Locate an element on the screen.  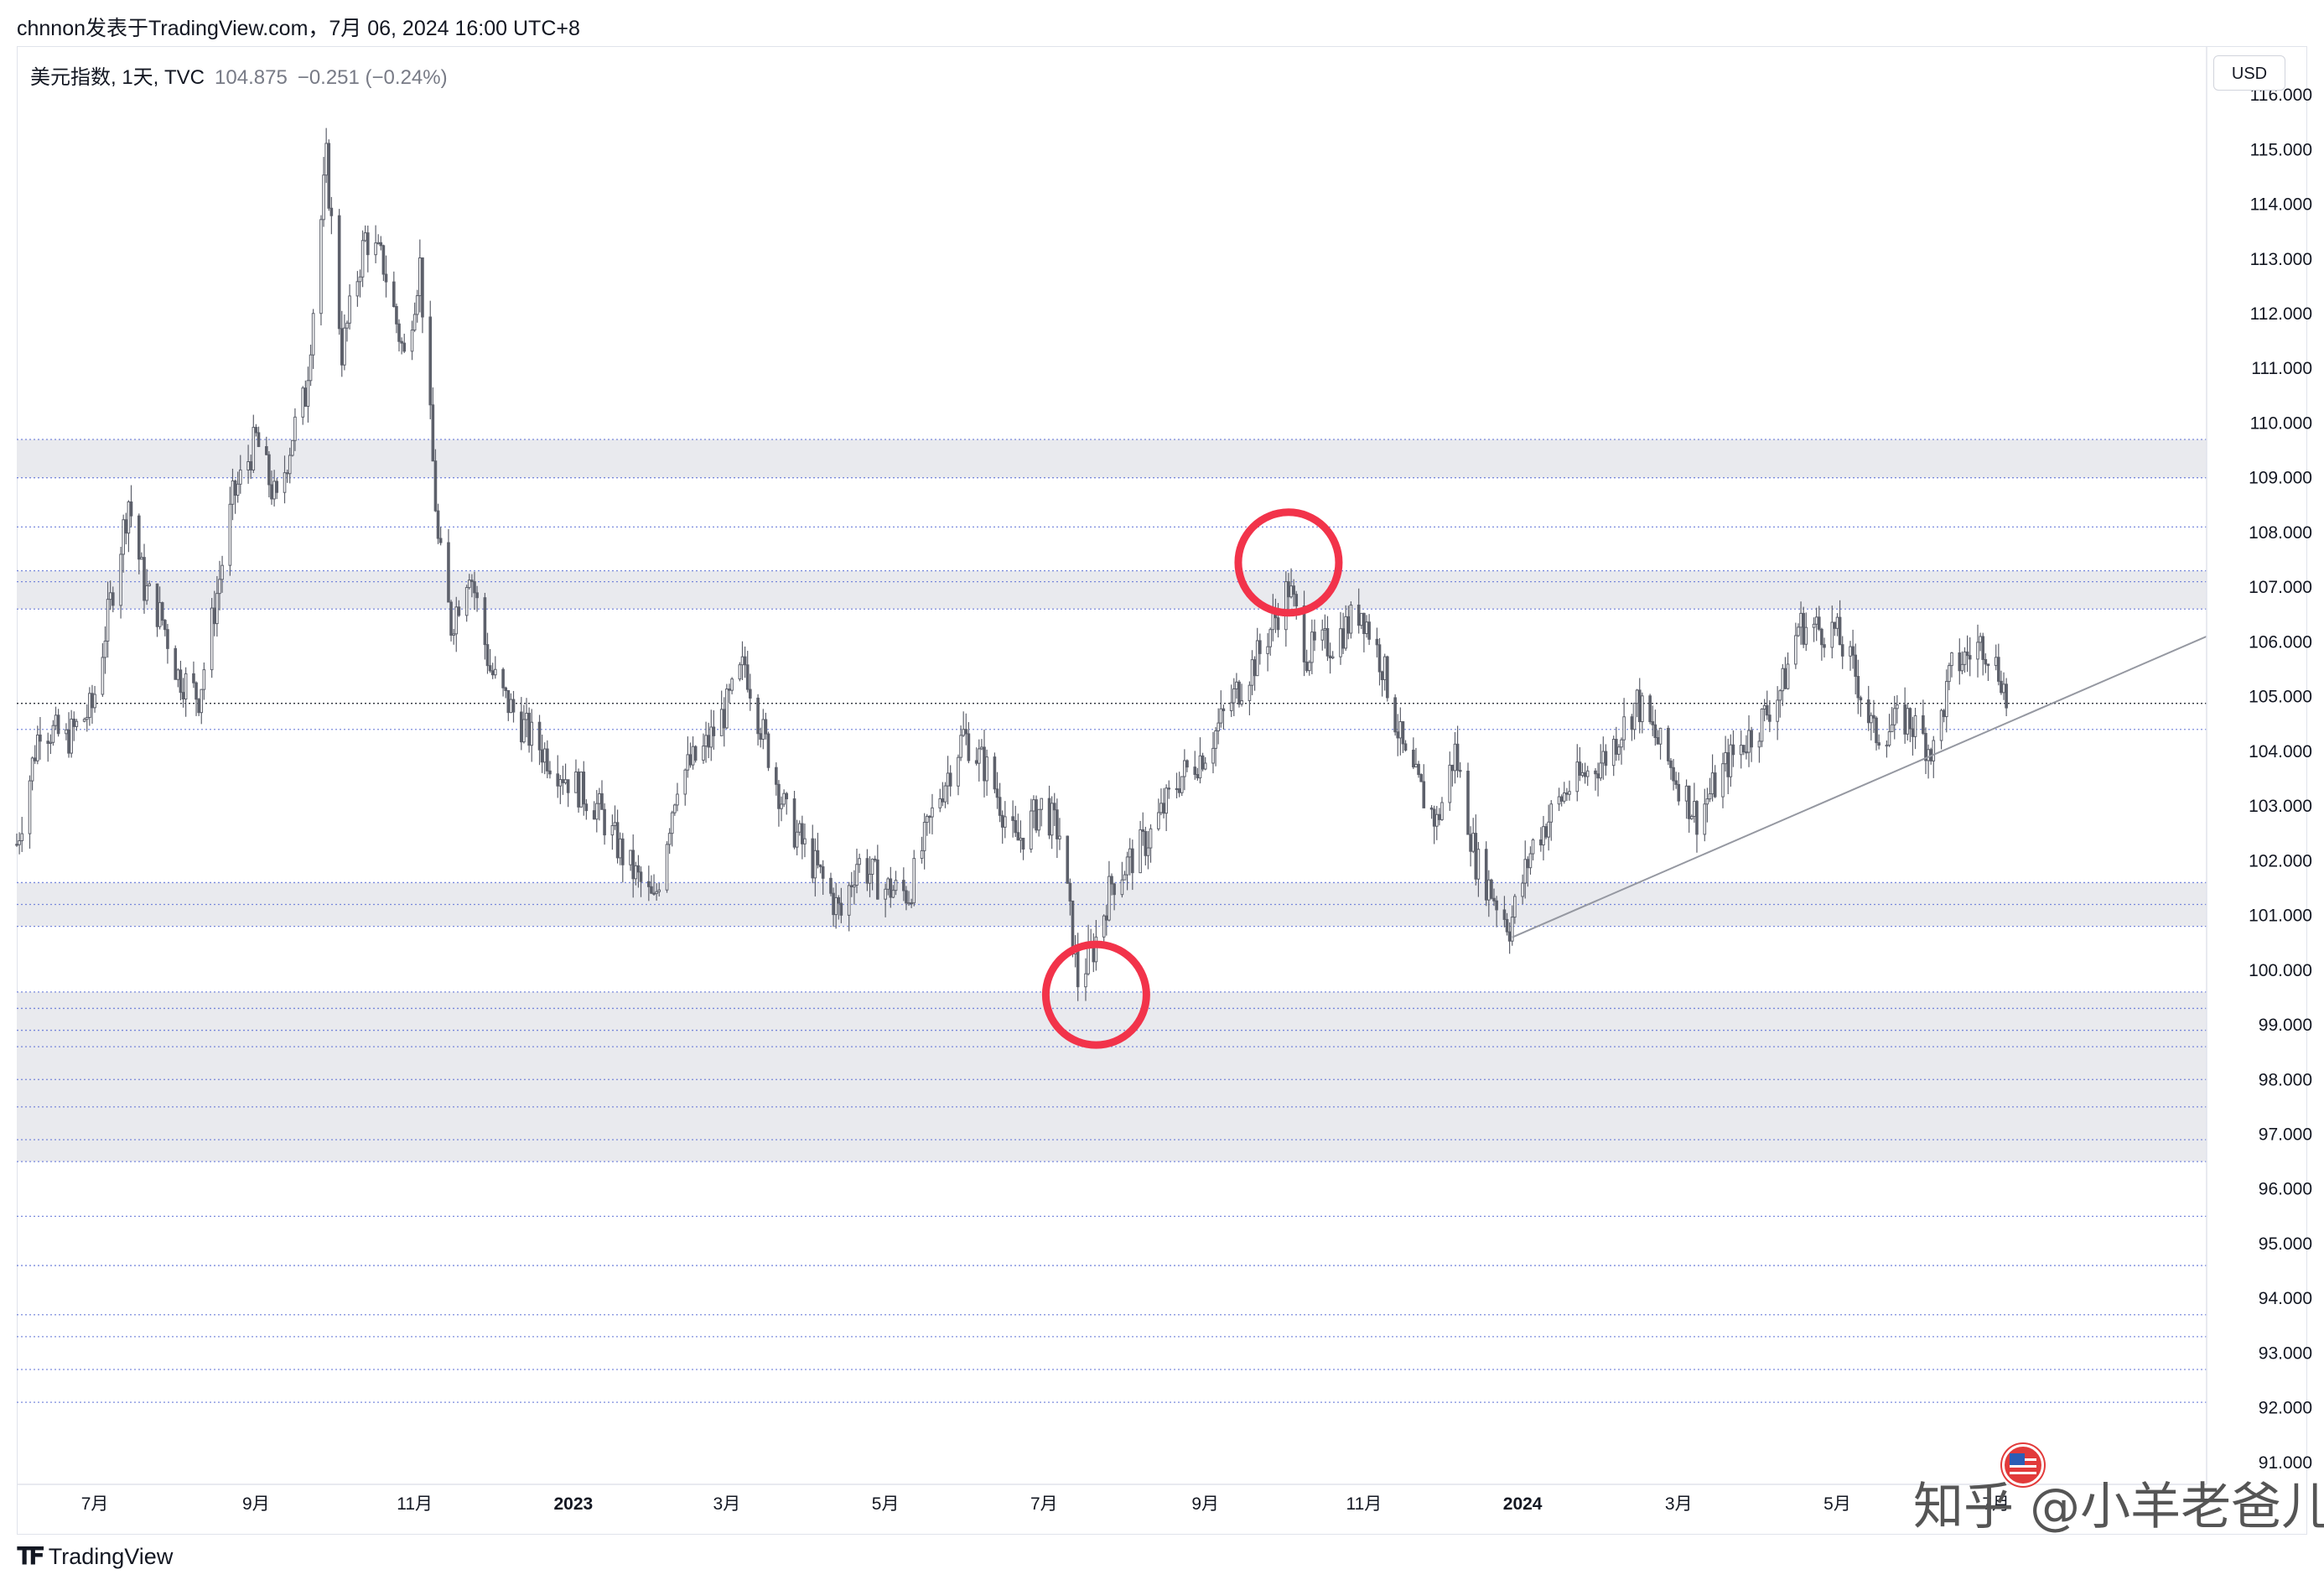
symbol-title: 美元指数, 1天, TVC is located at coordinates (117, 77).